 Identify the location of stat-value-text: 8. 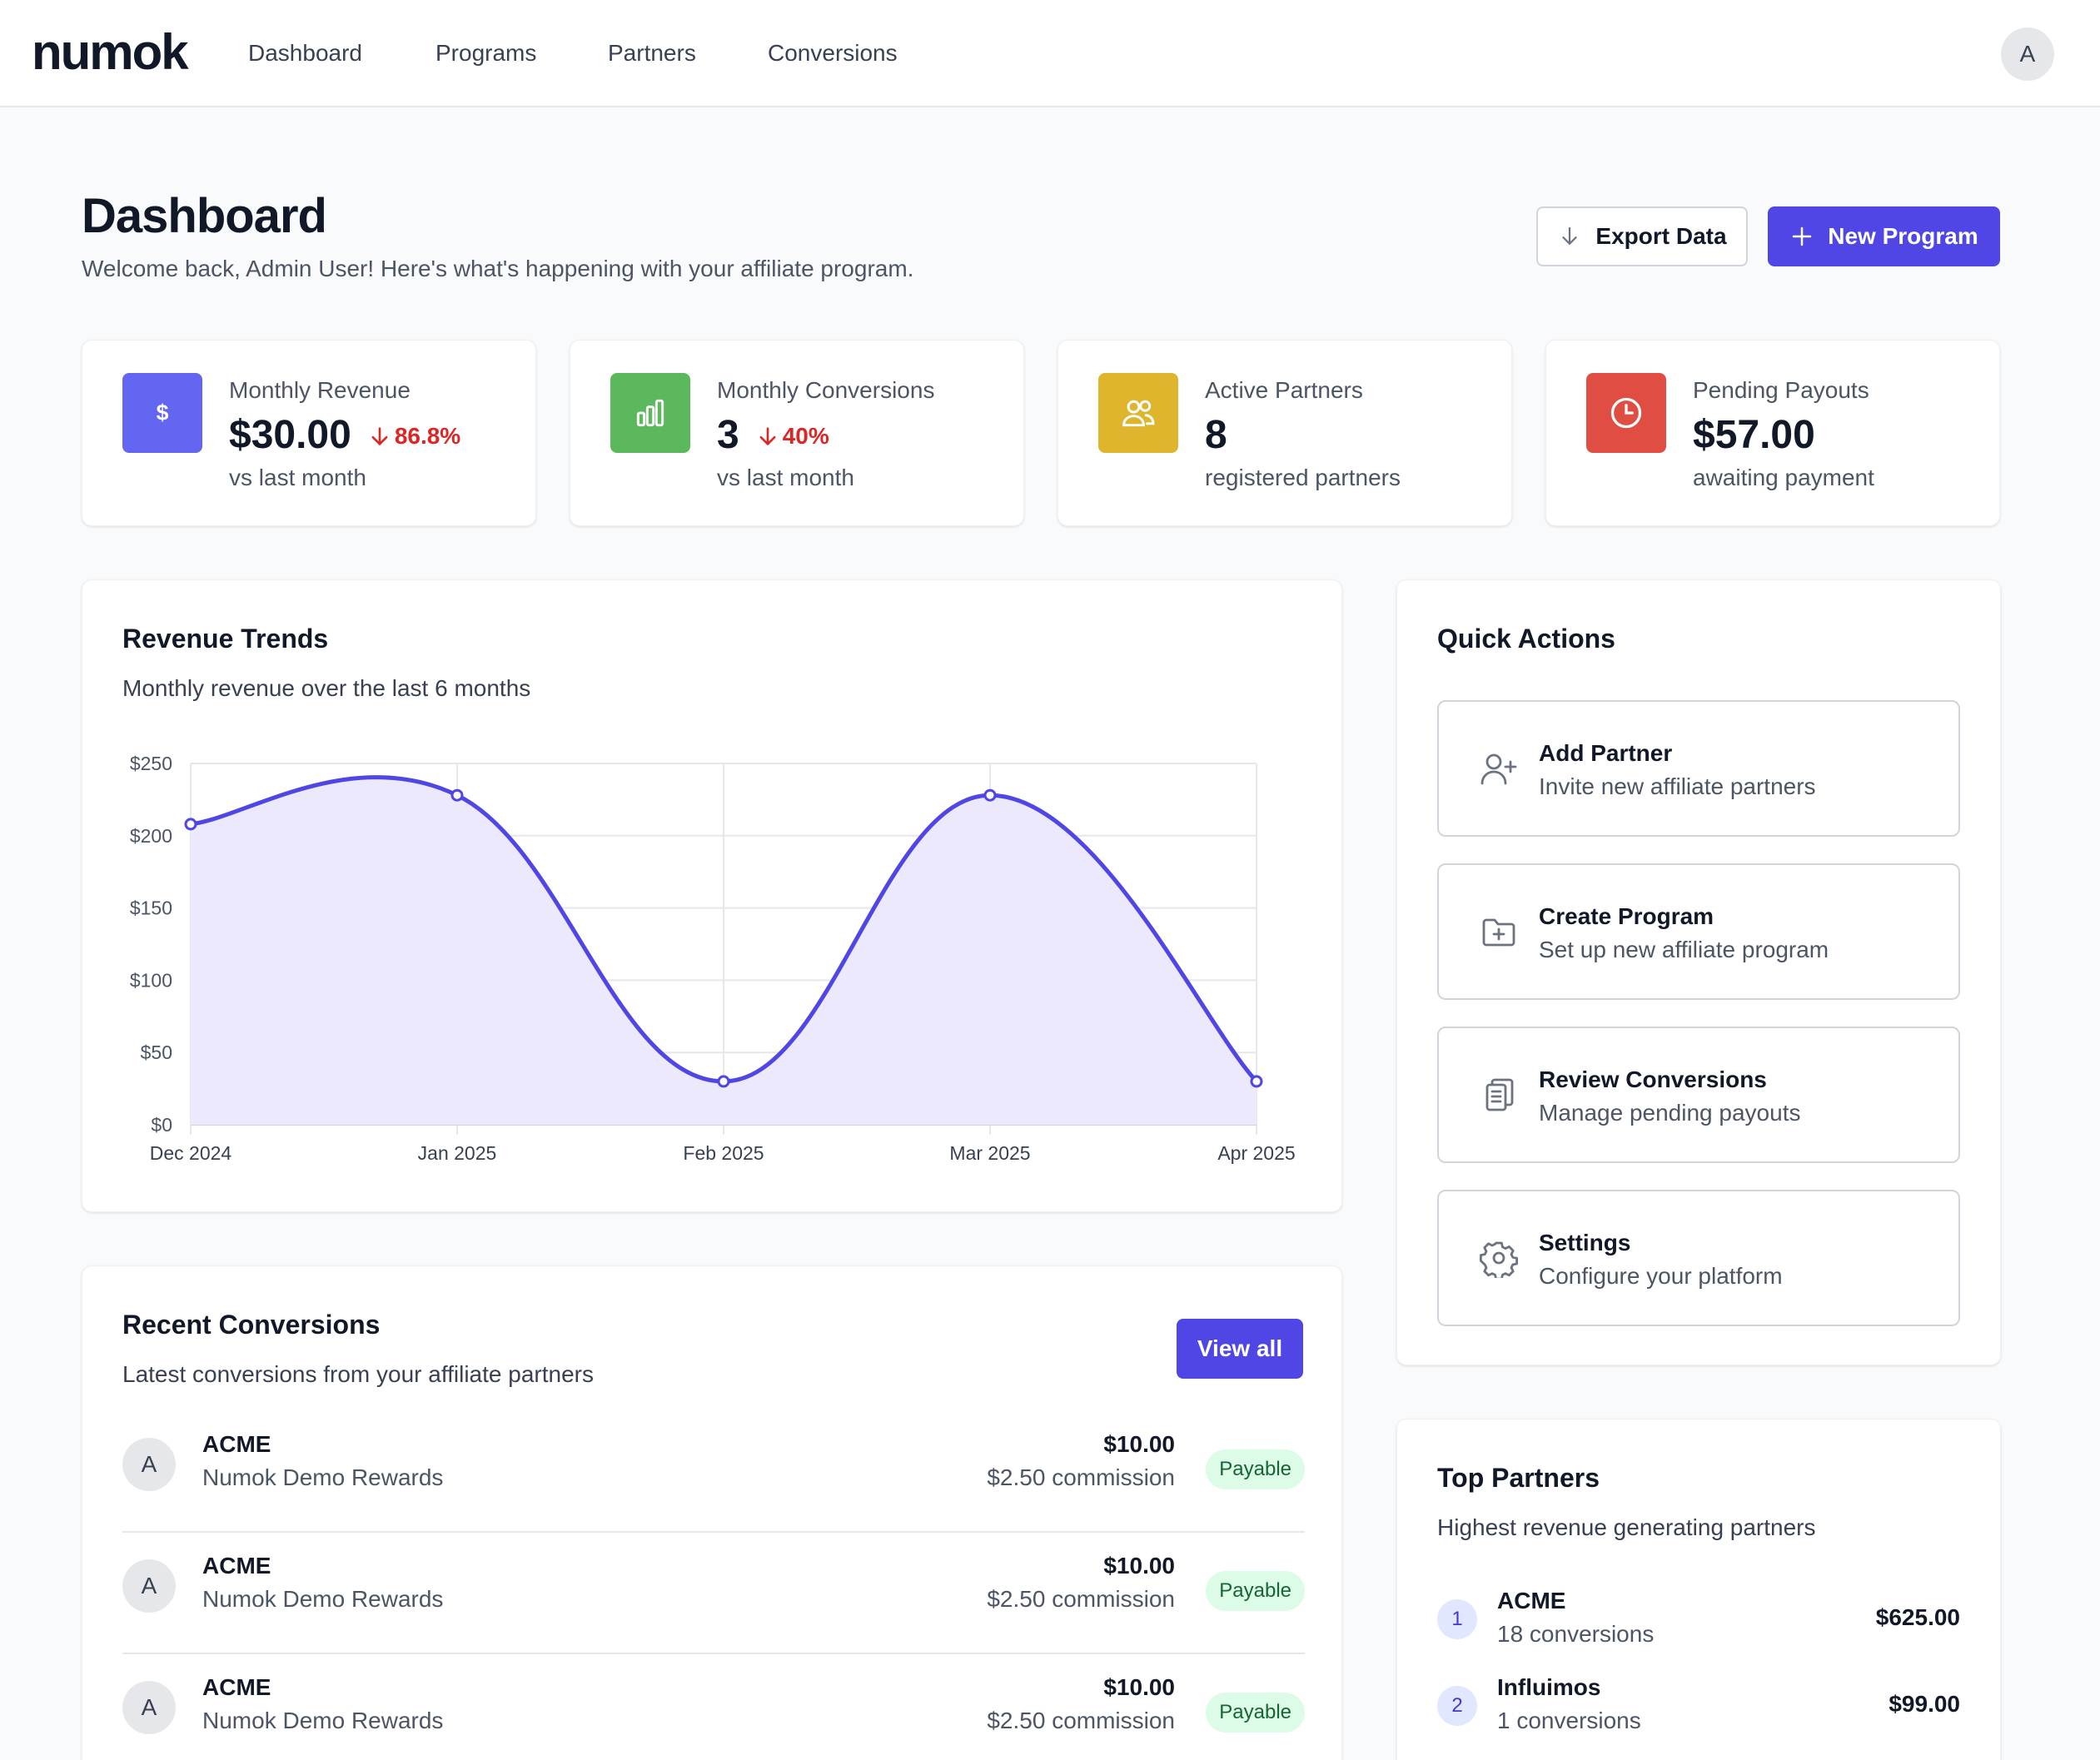
(1216, 435).